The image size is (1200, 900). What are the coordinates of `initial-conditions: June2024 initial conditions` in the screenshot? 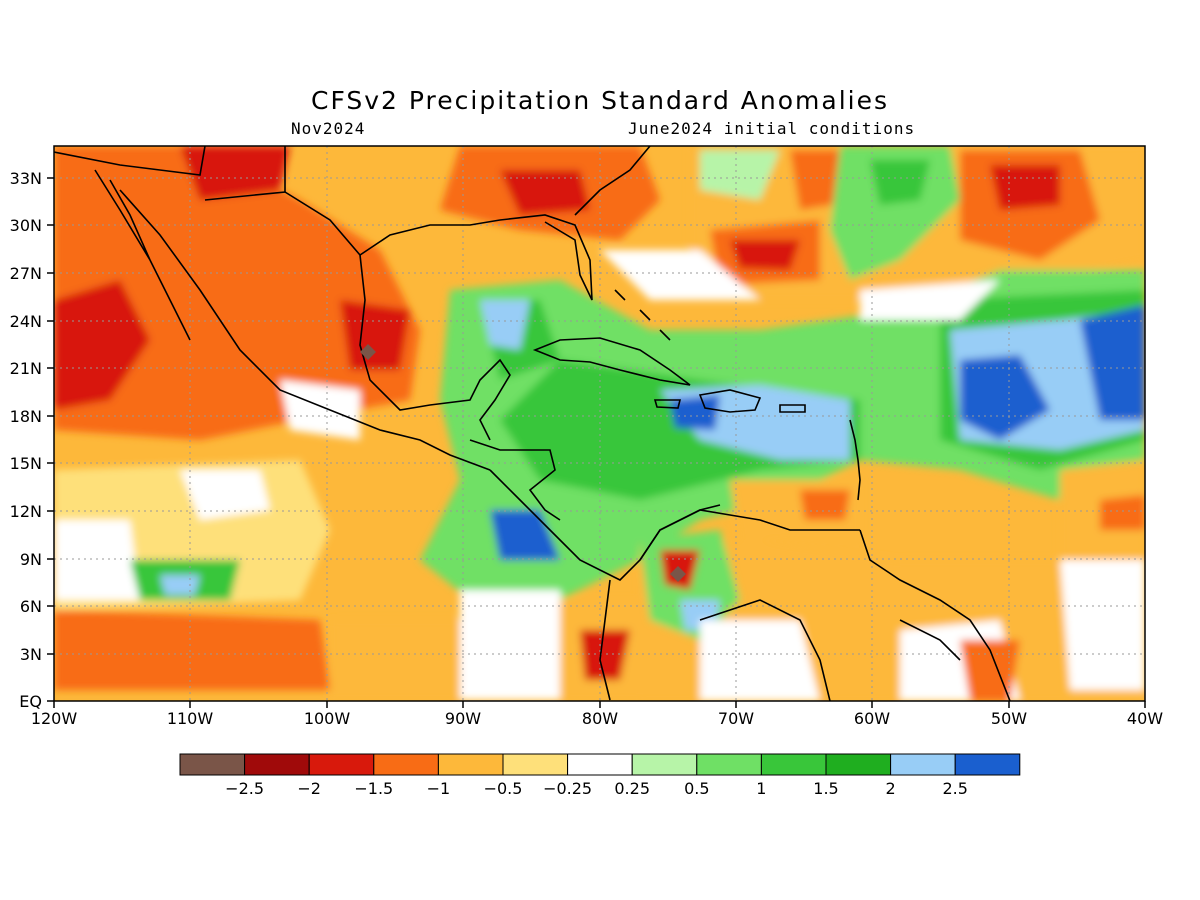 It's located at (772, 128).